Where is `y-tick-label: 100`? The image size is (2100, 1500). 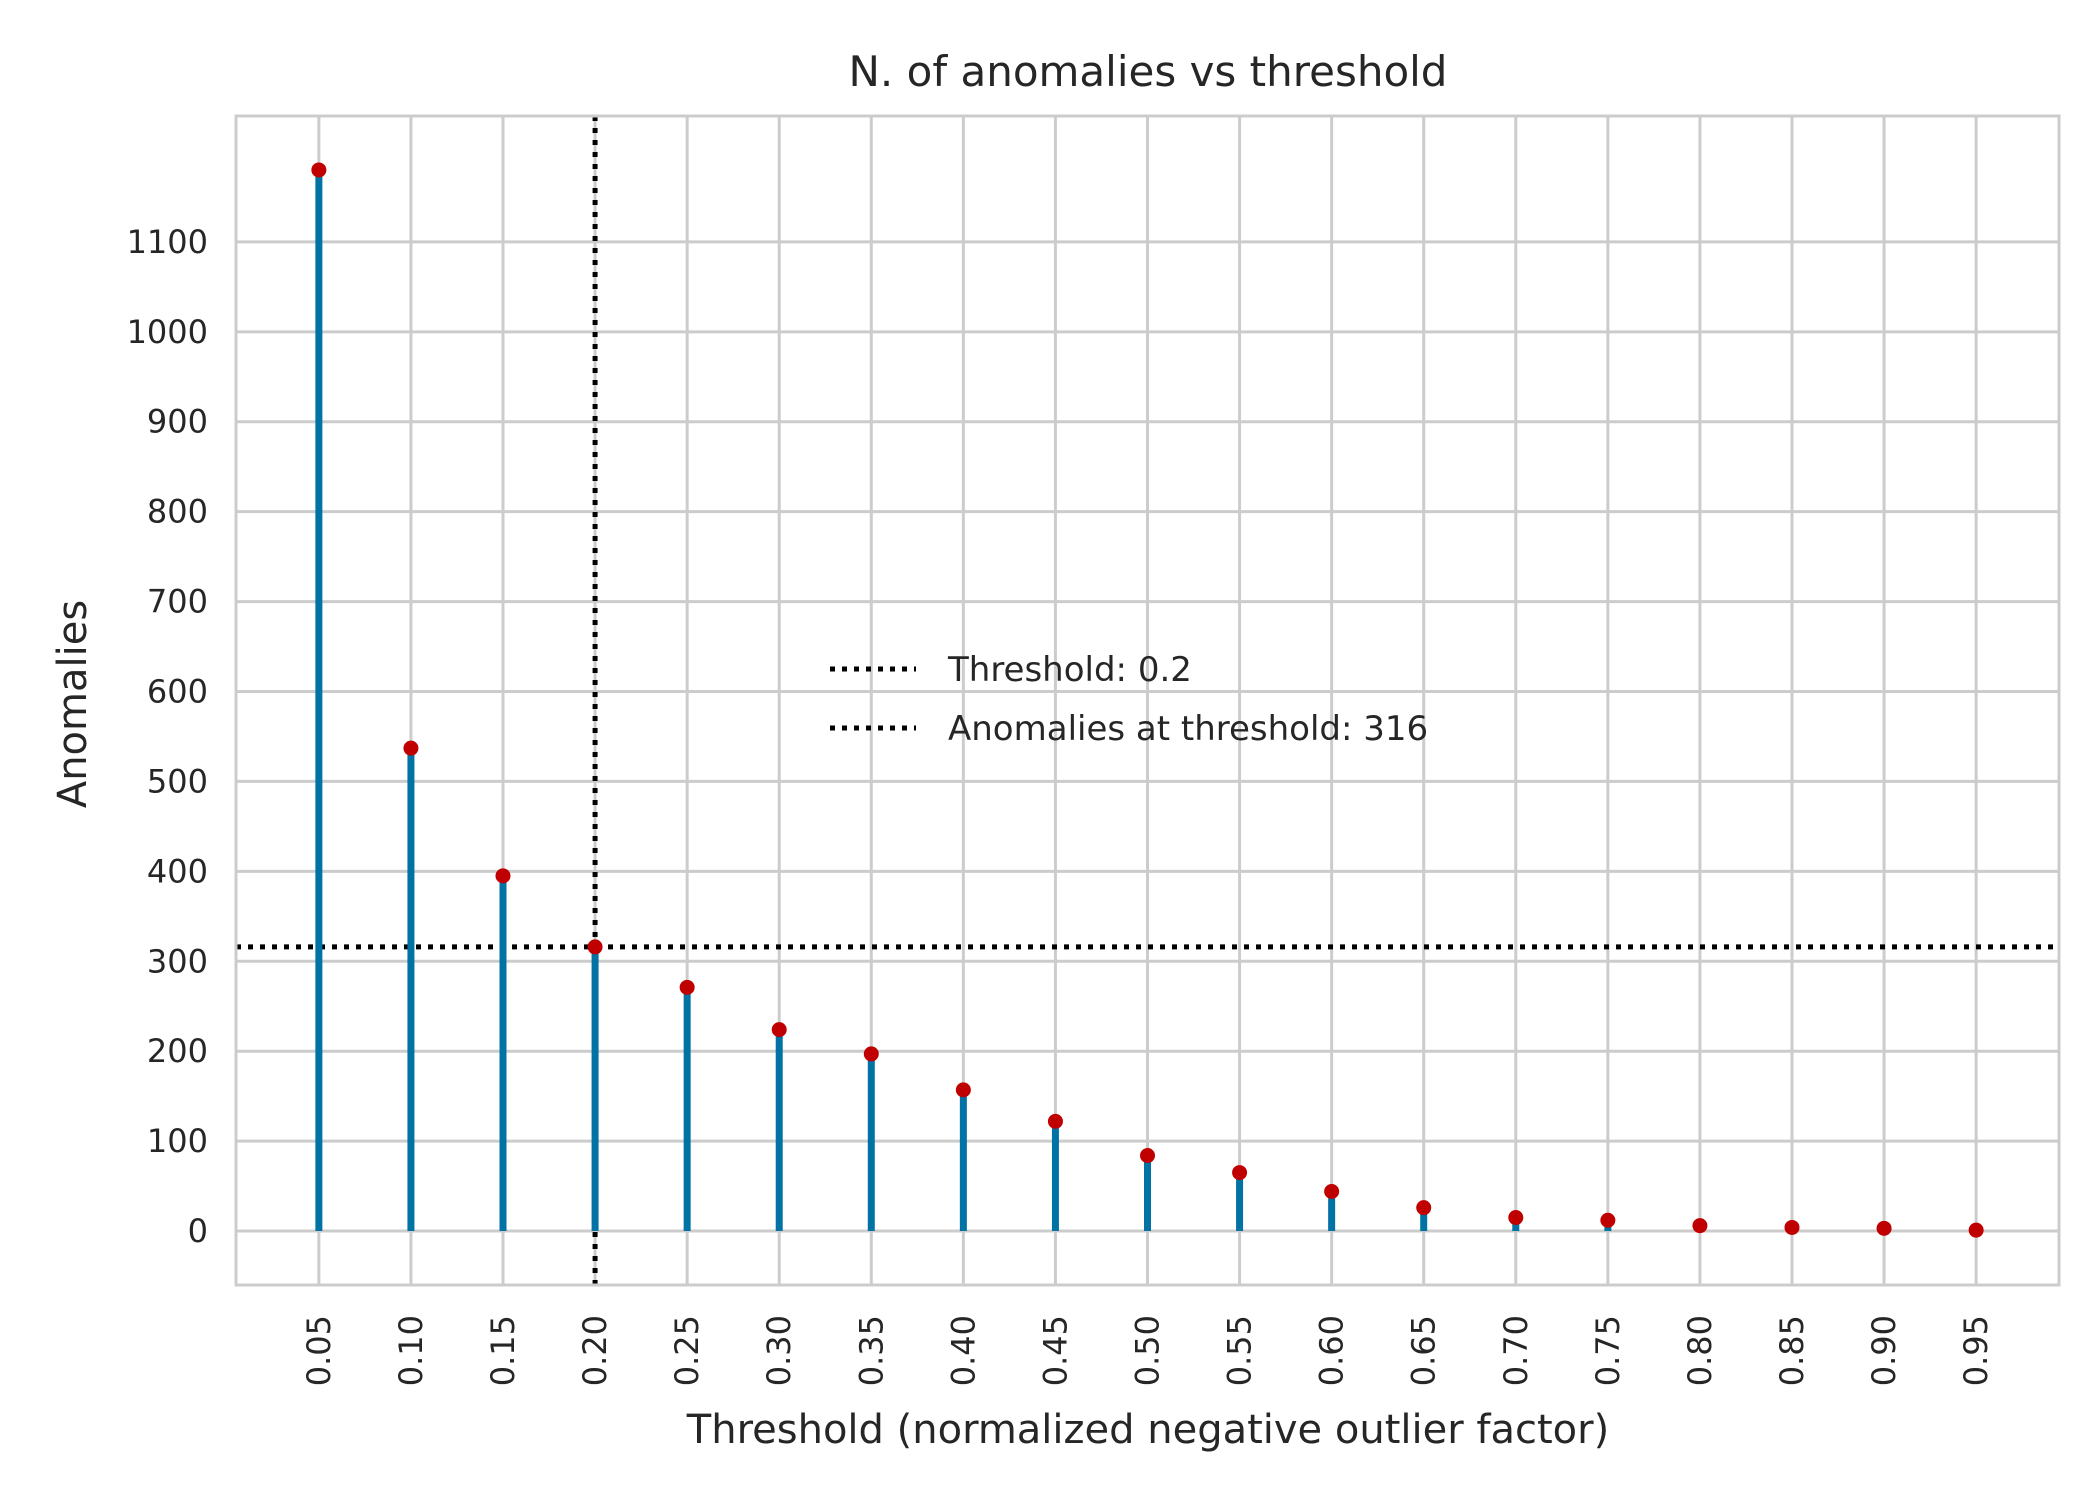 y-tick-label: 100 is located at coordinates (177, 1141).